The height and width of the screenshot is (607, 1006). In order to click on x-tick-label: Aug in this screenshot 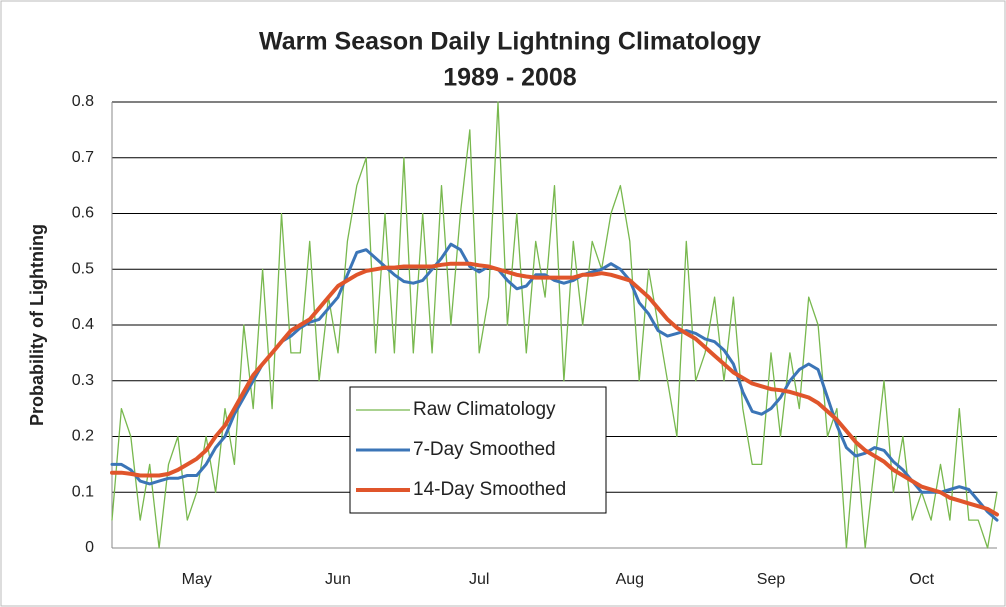, I will do `click(630, 579)`.